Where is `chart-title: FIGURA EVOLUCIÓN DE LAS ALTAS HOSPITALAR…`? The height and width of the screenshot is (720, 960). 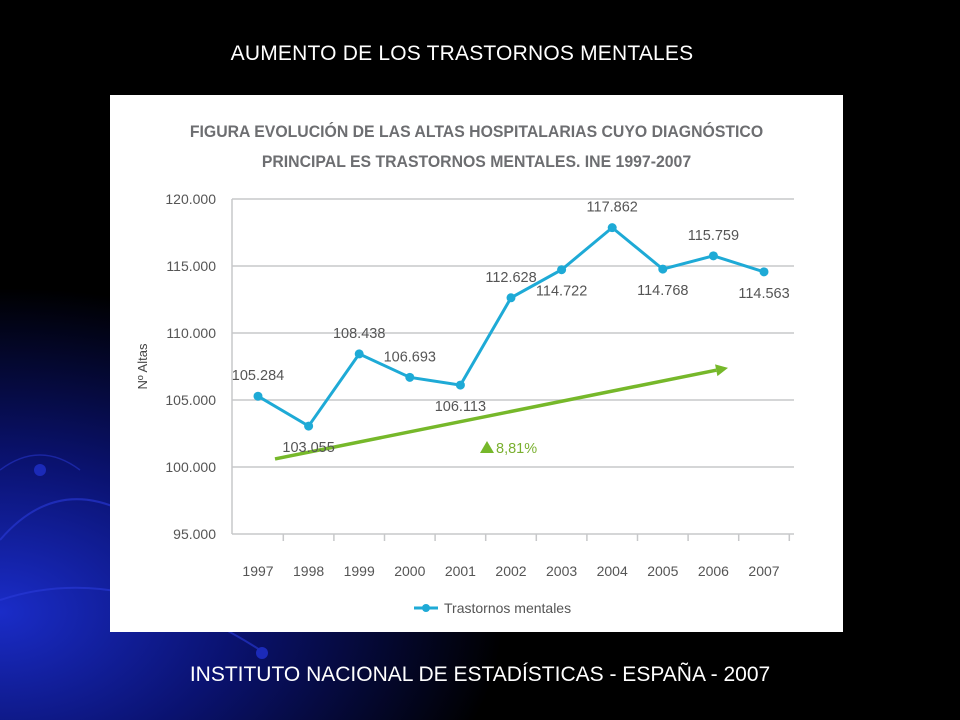
chart-title: FIGURA EVOLUCIÓN DE LAS ALTAS HOSPITALAR… is located at coordinates (477, 147).